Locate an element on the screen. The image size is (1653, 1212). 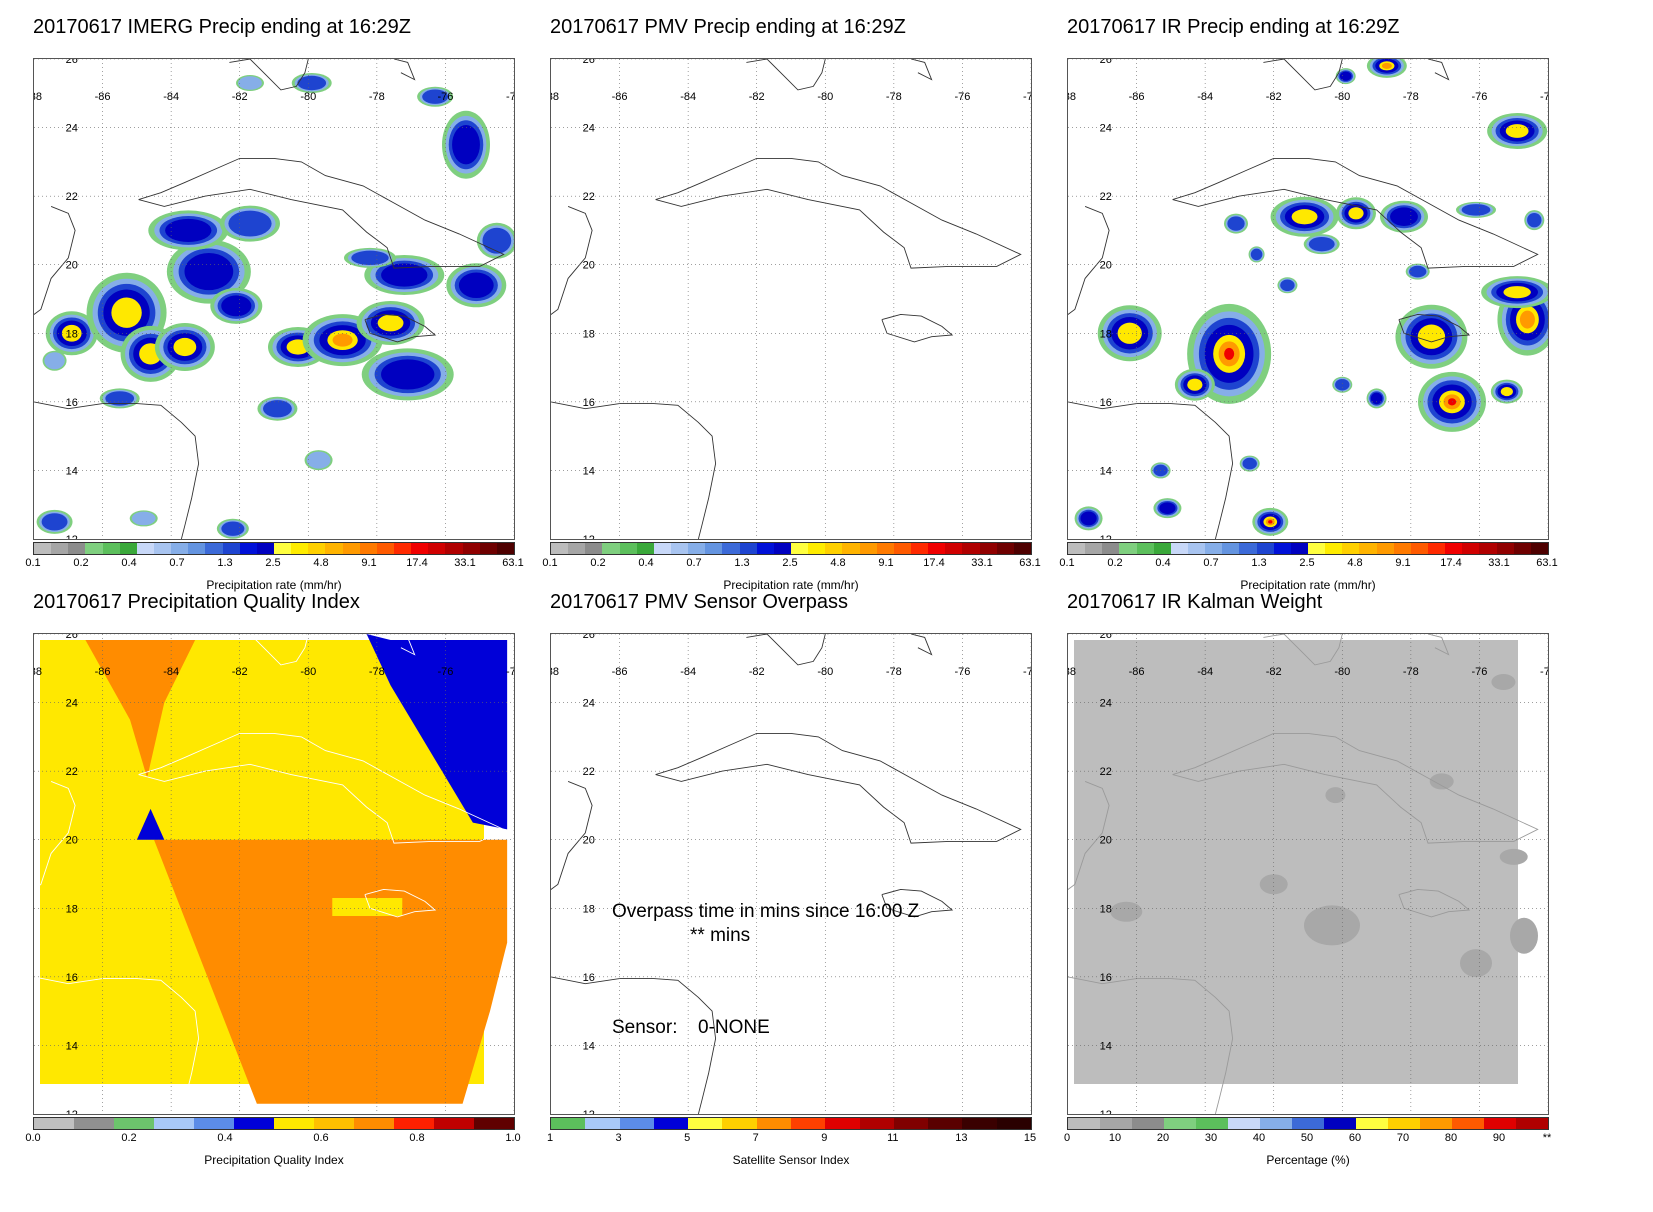
overpass-text: Overpass time in mins since 16:00 Z is located at coordinates (766, 911).